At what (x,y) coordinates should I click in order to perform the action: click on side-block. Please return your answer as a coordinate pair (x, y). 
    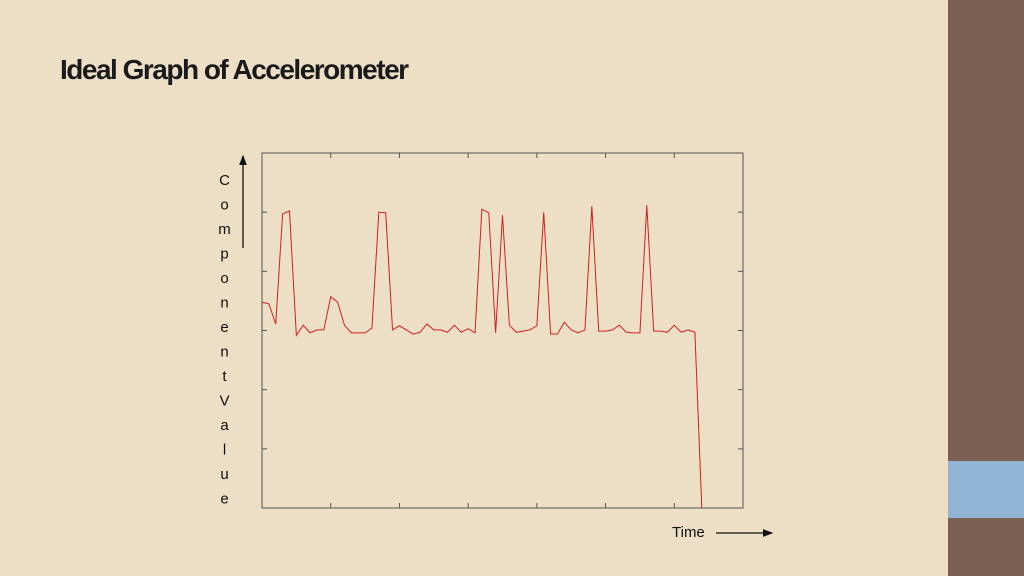
    Looking at the image, I should click on (986, 489).